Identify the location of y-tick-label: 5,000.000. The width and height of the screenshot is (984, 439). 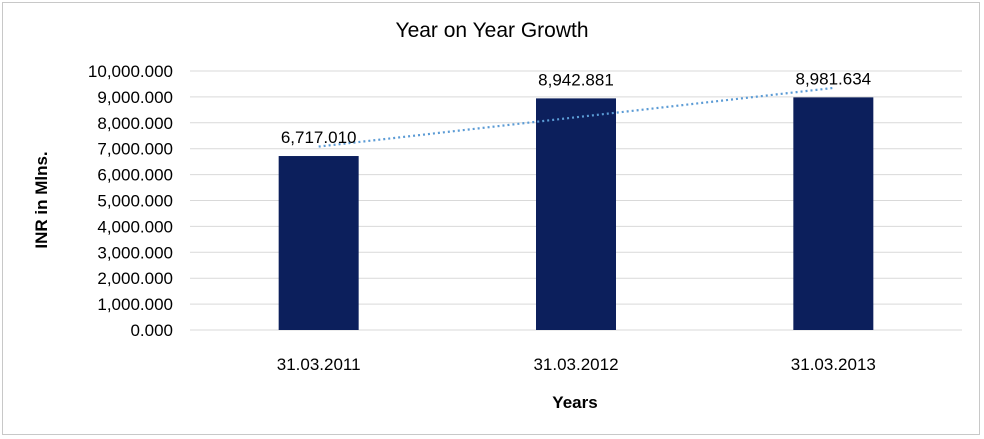
(135, 201).